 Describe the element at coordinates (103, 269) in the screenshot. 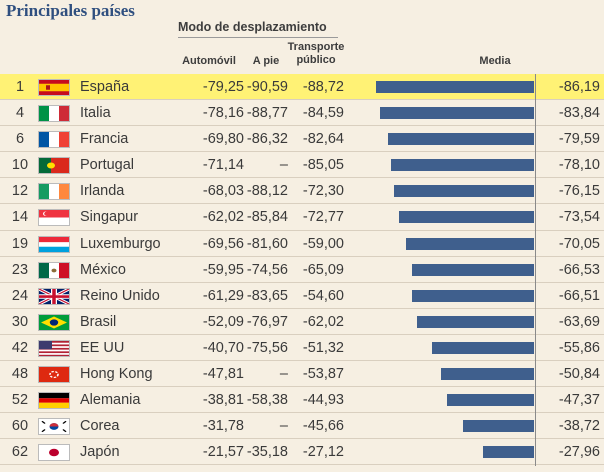

I see `country-label: México` at that location.